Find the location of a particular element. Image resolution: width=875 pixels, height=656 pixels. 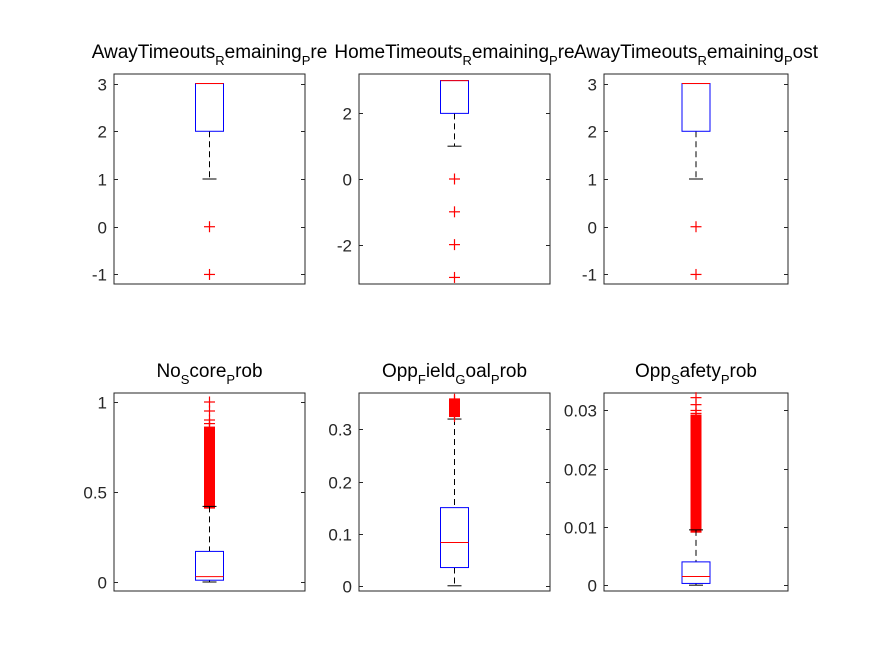

subplot-2: 2 0 -2 HomeTimeoutsRemainingPre is located at coordinates (454, 163).